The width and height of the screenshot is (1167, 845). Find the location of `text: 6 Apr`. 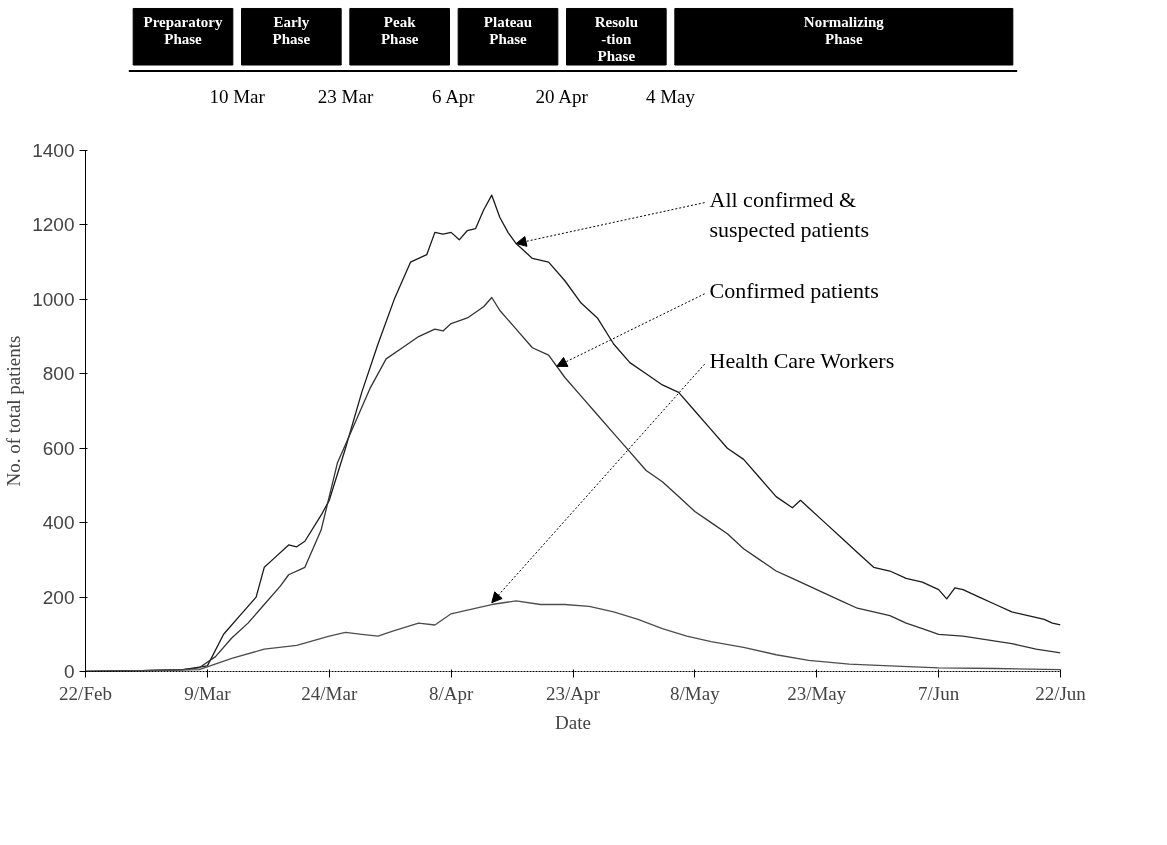

text: 6 Apr is located at coordinates (453, 96).